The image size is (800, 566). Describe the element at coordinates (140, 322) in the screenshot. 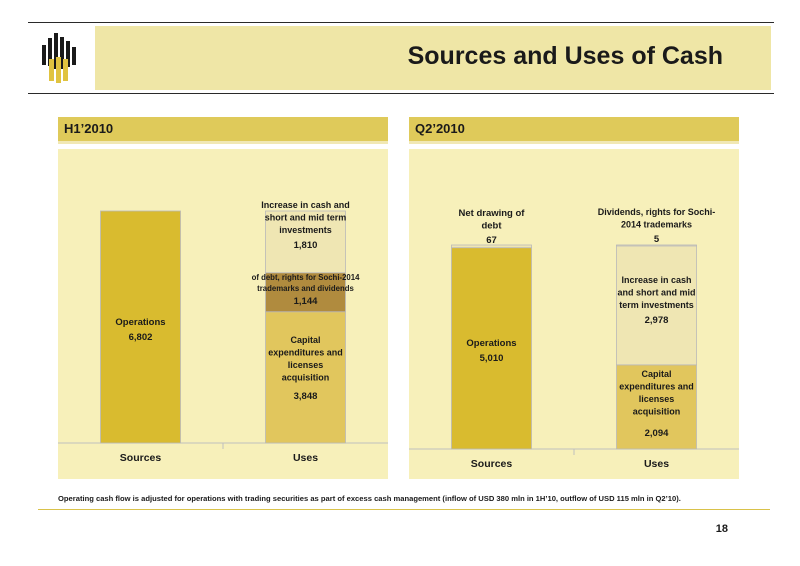

I see `series-label-0-0: Operations` at that location.